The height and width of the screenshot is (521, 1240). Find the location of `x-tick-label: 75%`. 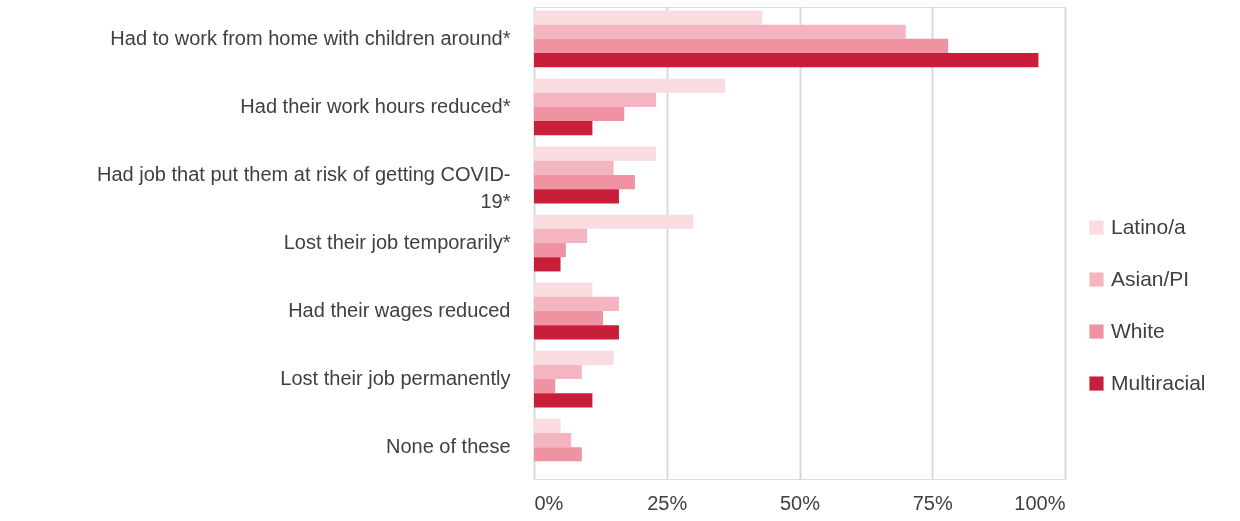

x-tick-label: 75% is located at coordinates (932, 502).